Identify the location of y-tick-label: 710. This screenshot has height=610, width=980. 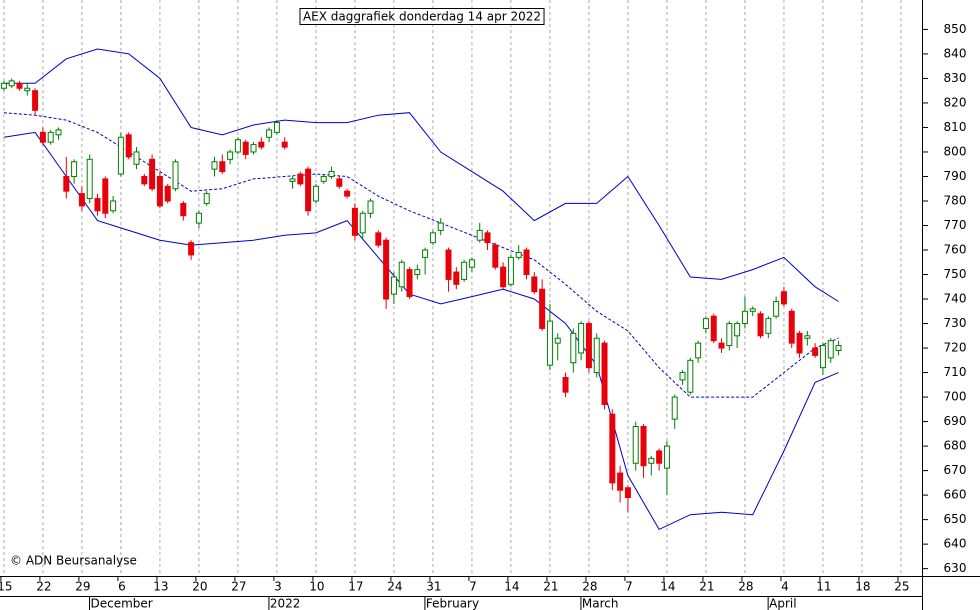
(955, 372).